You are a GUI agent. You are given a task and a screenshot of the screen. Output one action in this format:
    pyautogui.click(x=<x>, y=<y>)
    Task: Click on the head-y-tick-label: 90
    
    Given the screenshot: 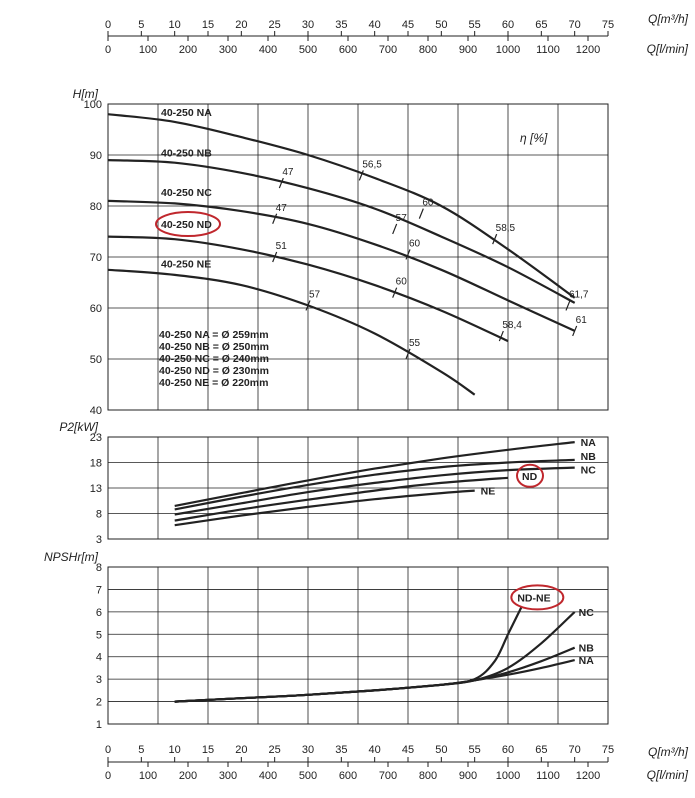 What is the action you would take?
    pyautogui.click(x=96, y=156)
    